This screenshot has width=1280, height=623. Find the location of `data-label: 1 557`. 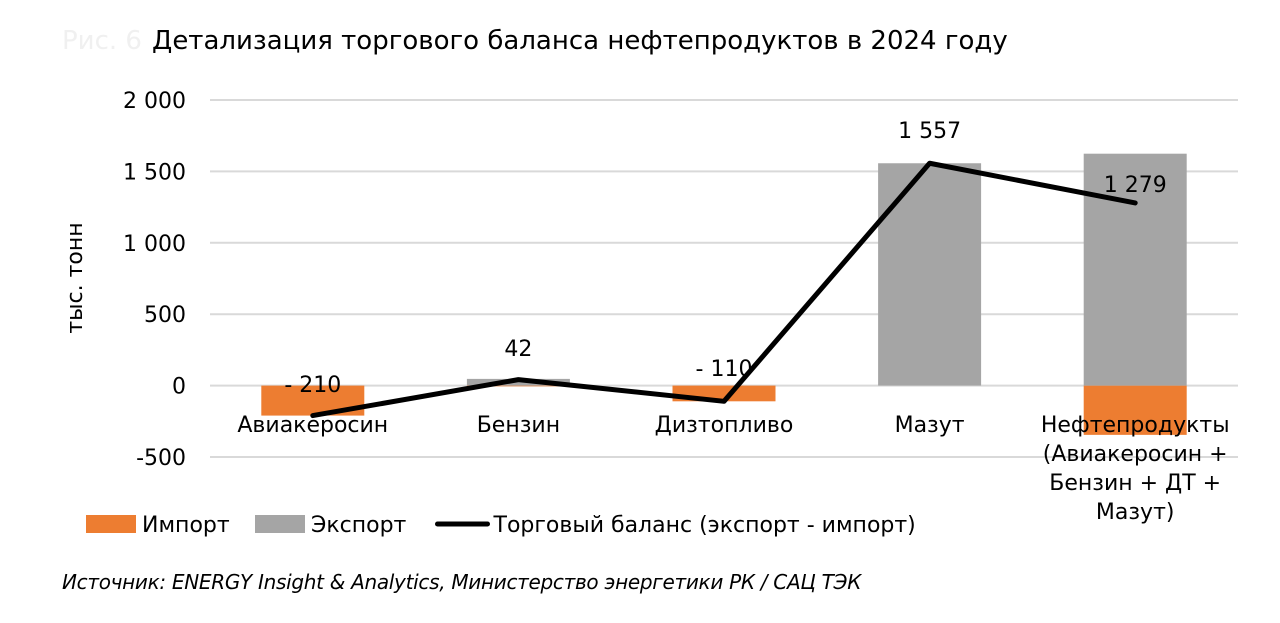

data-label: 1 557 is located at coordinates (929, 131).